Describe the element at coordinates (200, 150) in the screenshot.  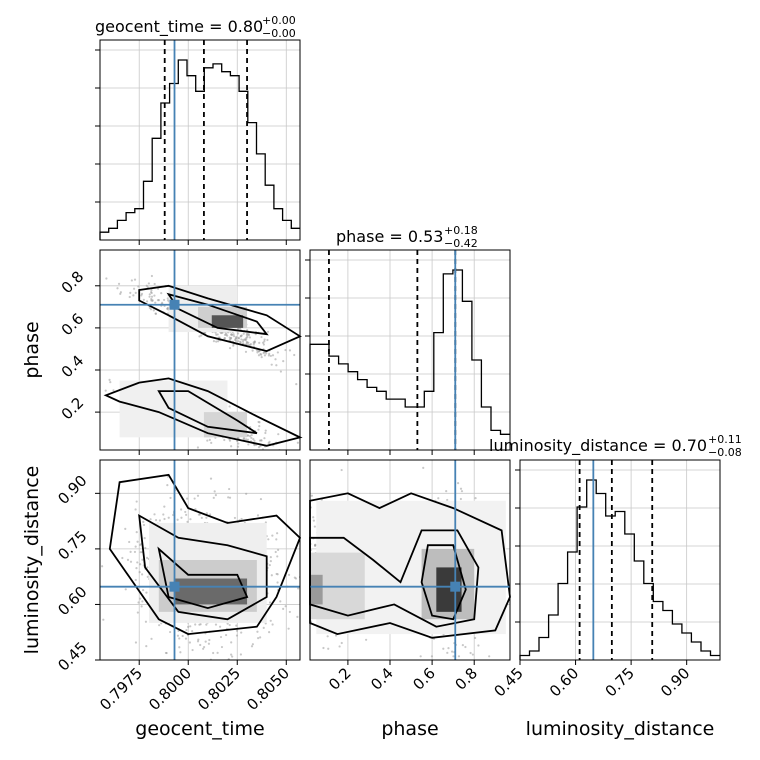
I see `histogram-geocent_time` at that location.